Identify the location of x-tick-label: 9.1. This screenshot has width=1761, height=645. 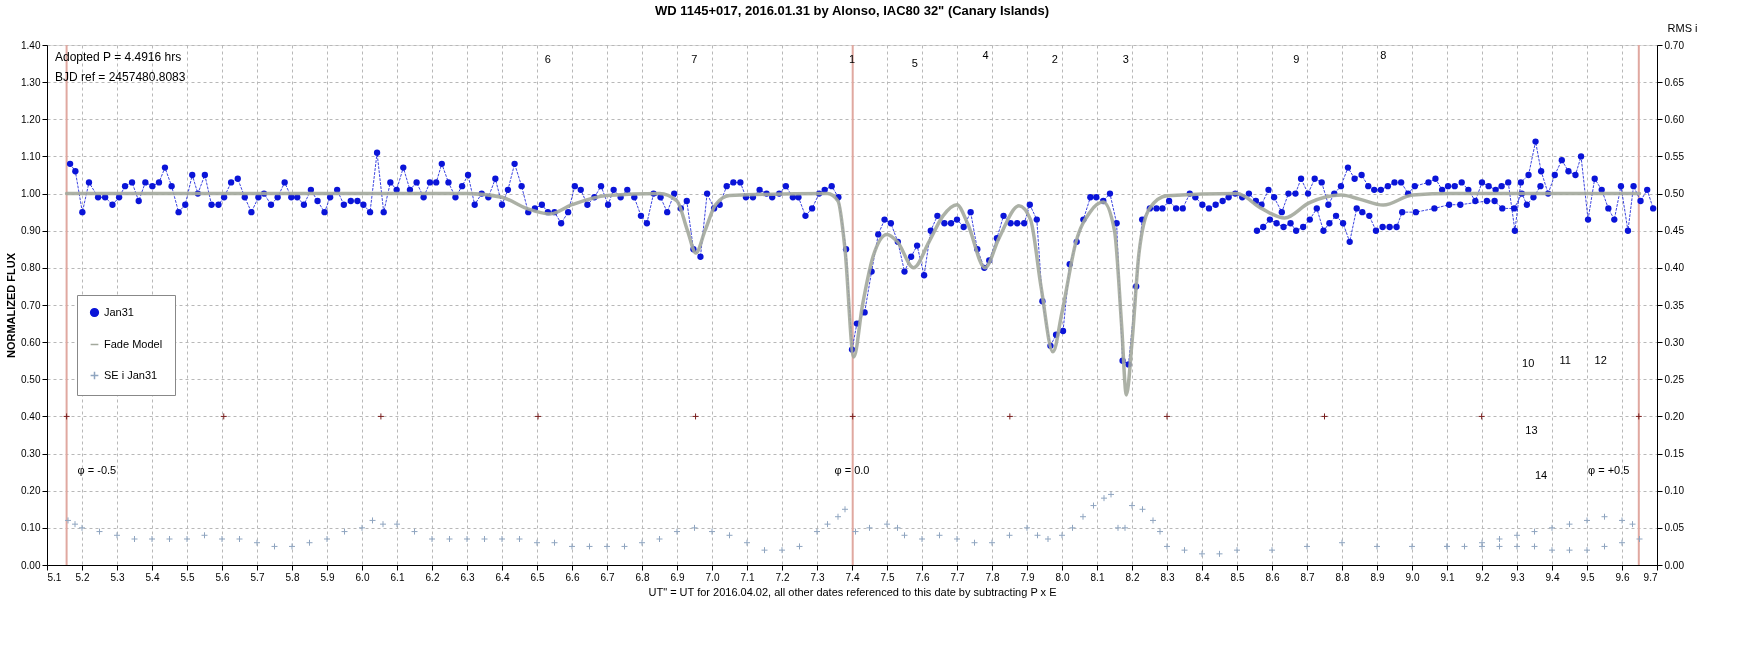
(1447, 577).